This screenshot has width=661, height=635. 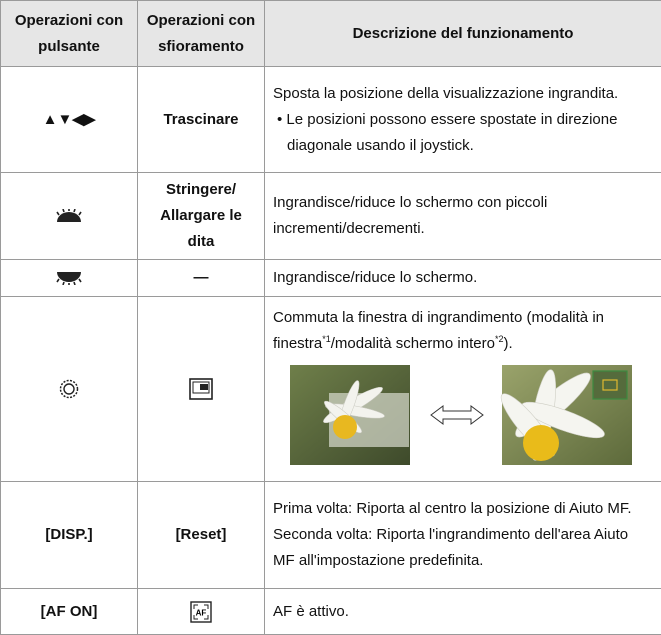 What do you see at coordinates (463, 612) in the screenshot?
I see `description-cell: AF è attivo.` at bounding box center [463, 612].